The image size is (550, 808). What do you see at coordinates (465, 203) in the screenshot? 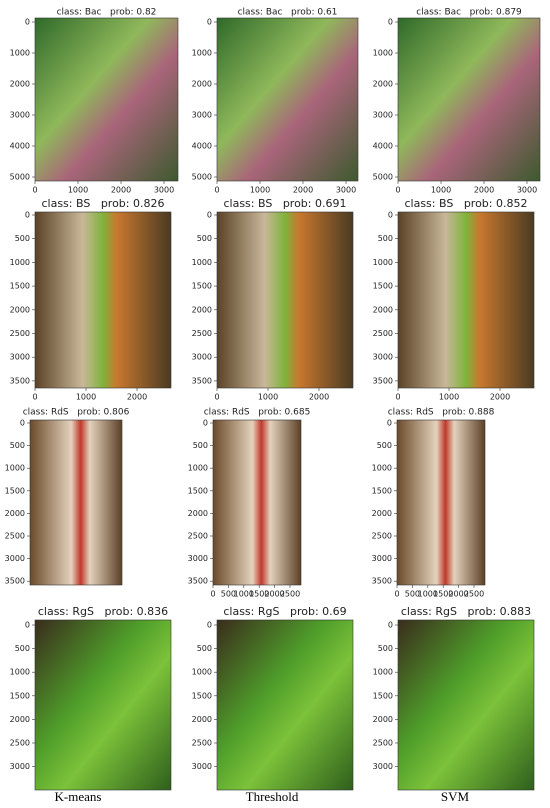
I see `panel-title: class: BS prob: 0.852` at bounding box center [465, 203].